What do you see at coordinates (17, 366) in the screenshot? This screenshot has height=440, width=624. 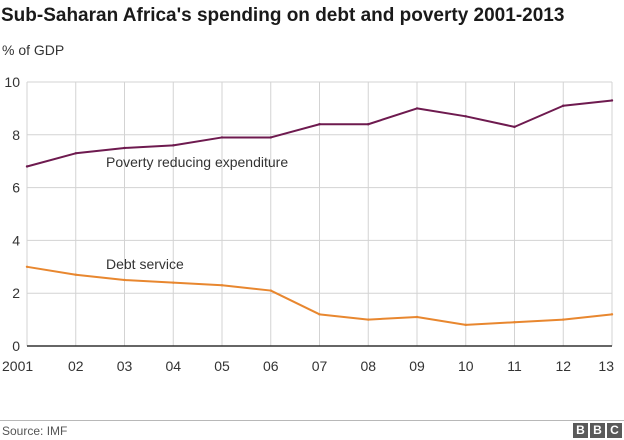 I see `x-tick-label: 2001` at bounding box center [17, 366].